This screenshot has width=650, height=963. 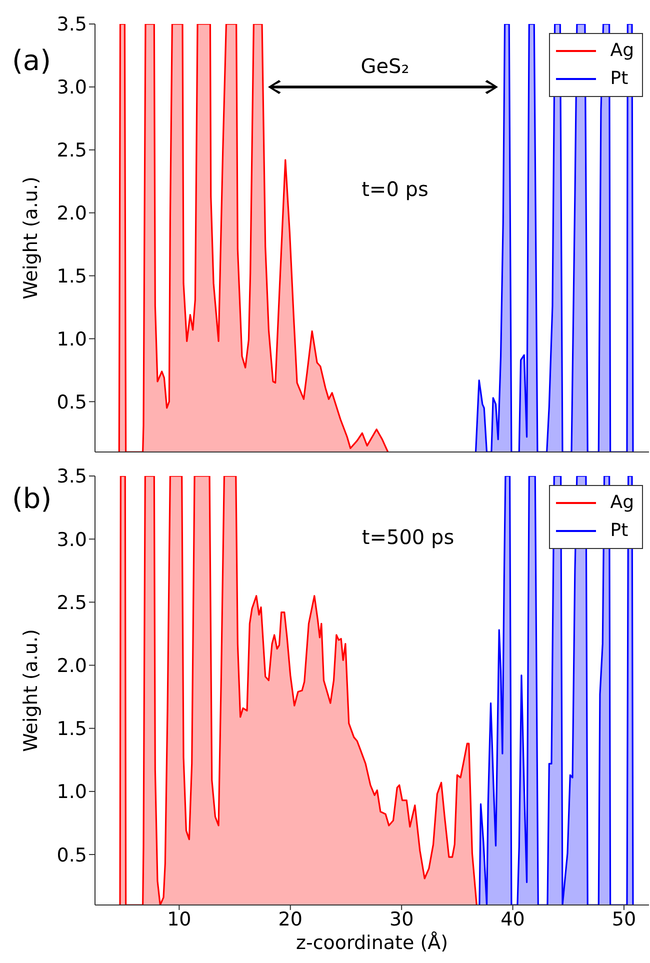 I want to click on annotation: t=500 ps, so click(x=408, y=537).